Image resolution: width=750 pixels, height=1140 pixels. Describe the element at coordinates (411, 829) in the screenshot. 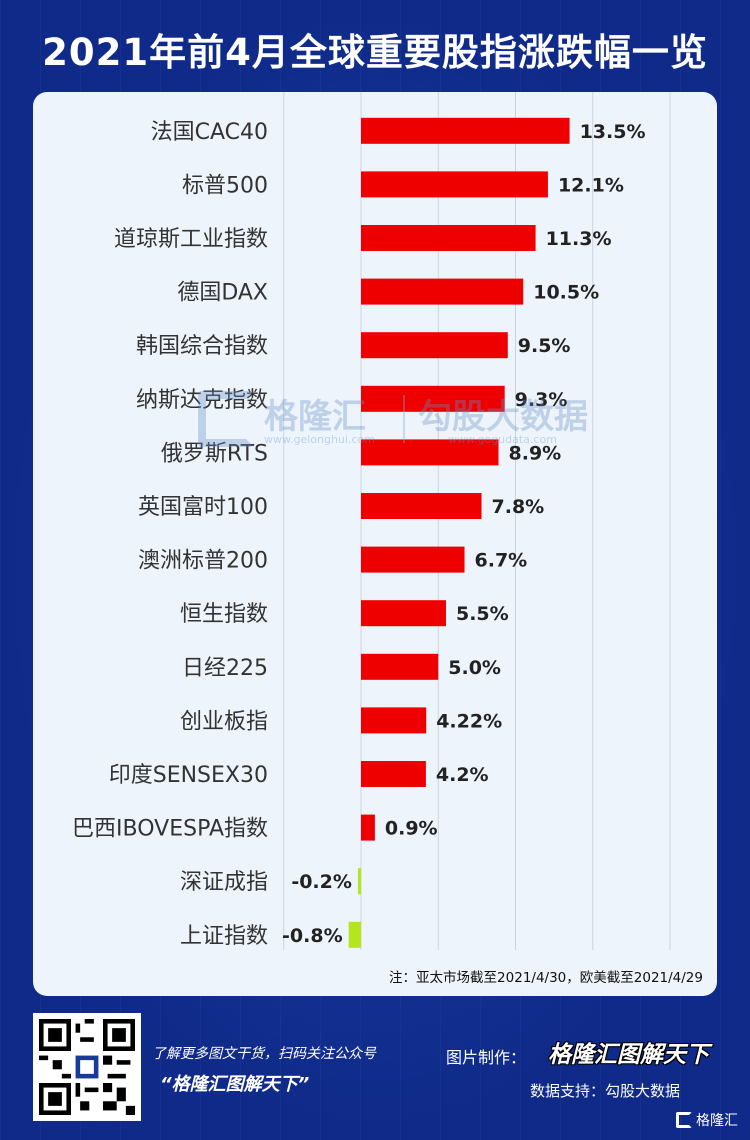

I see `data-label: 0.9%` at that location.